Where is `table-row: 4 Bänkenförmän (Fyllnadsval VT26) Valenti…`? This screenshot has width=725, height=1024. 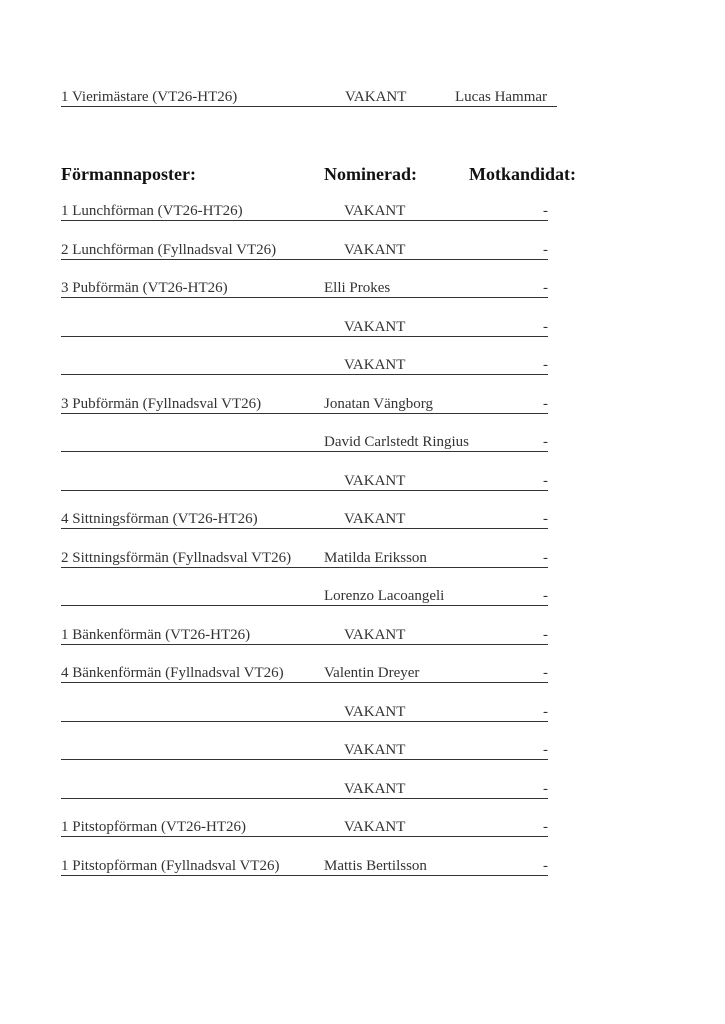
table-row: 4 Bänkenförmän (Fyllnadsval VT26) Valenti… is located at coordinates (304, 672).